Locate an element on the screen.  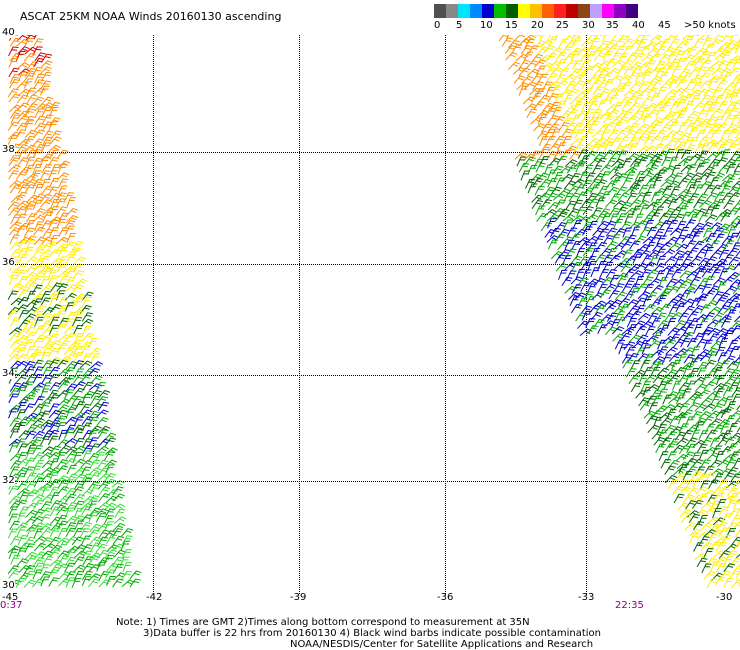
meridian-line is located at coordinates (445, 314).